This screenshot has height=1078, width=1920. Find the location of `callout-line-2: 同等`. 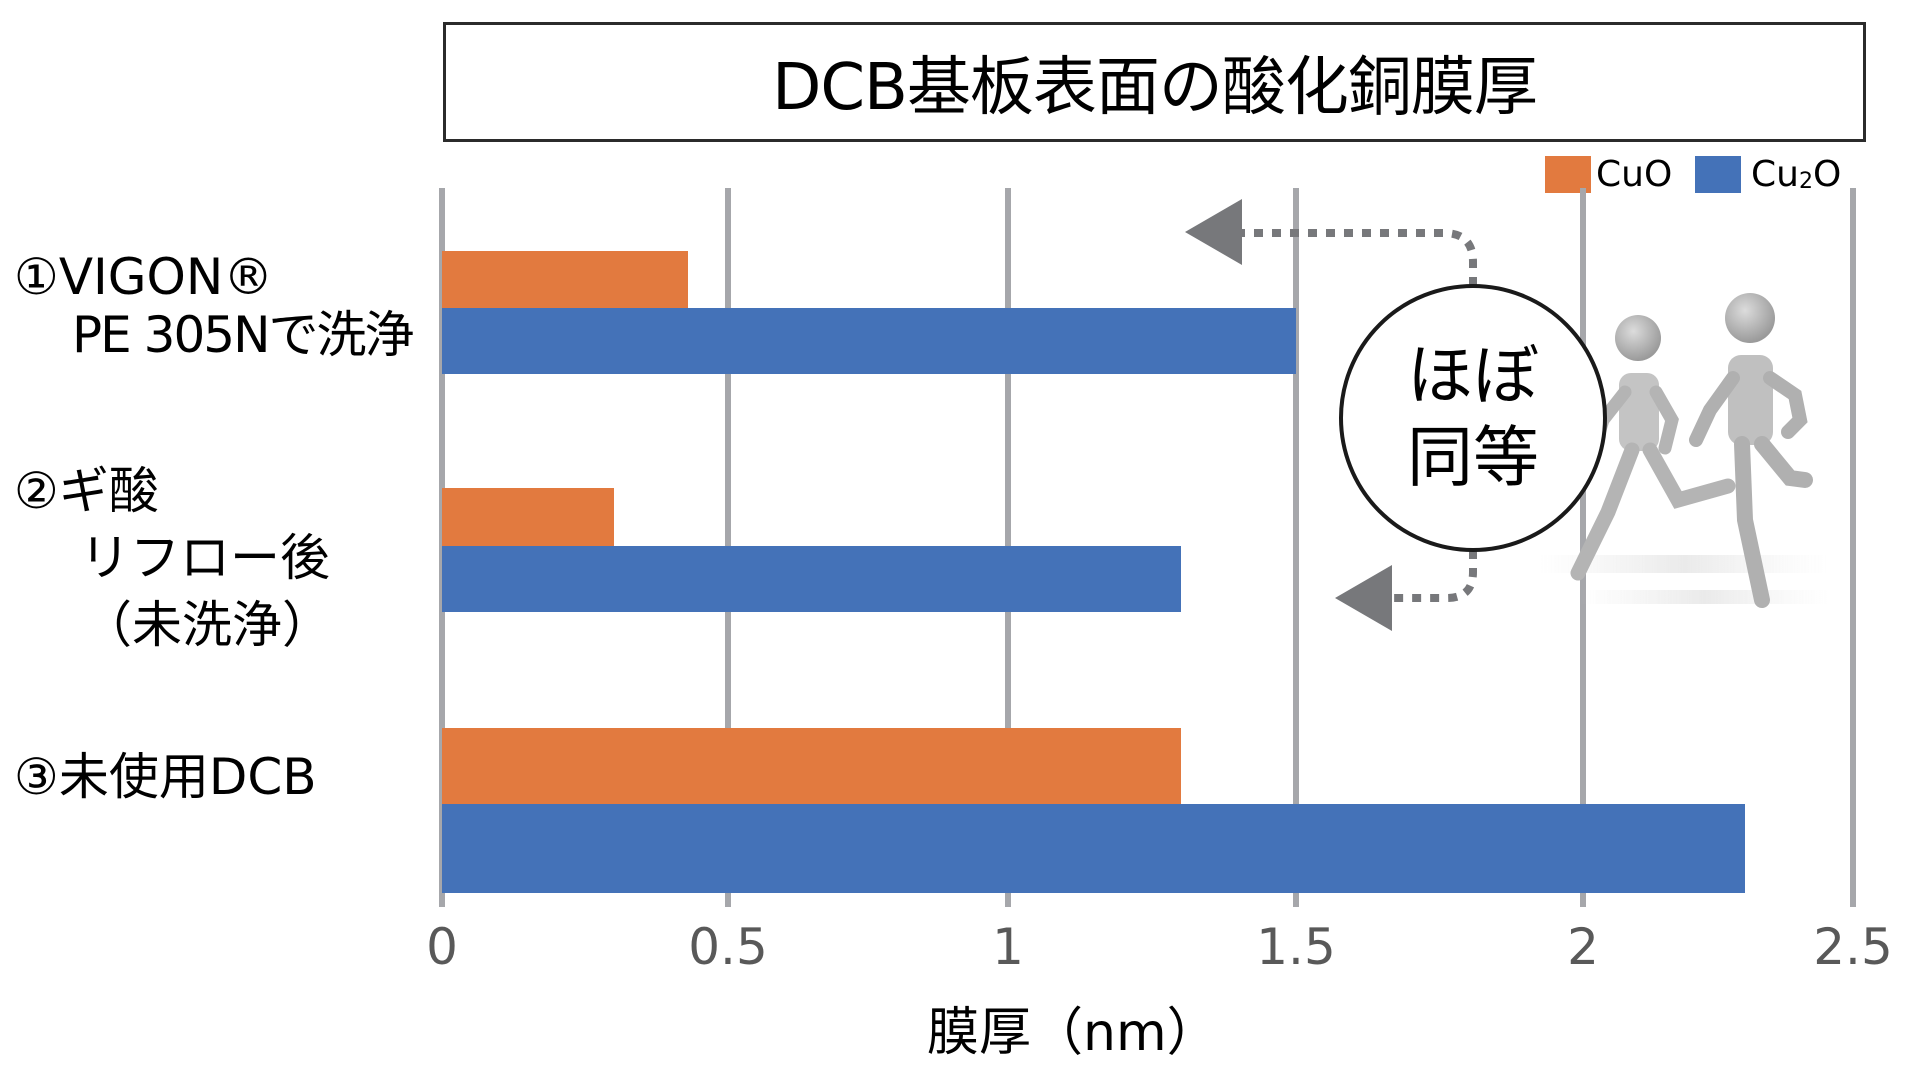

callout-line-2: 同等 is located at coordinates (1473, 457).